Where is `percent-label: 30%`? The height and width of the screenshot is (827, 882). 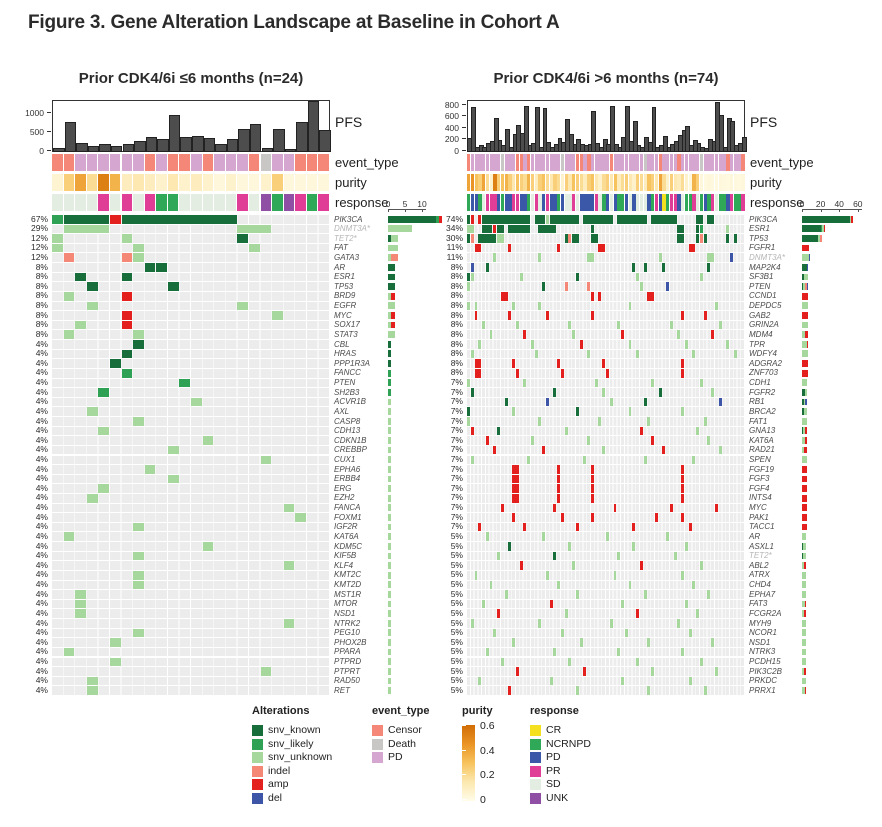 percent-label: 30% is located at coordinates (454, 237).